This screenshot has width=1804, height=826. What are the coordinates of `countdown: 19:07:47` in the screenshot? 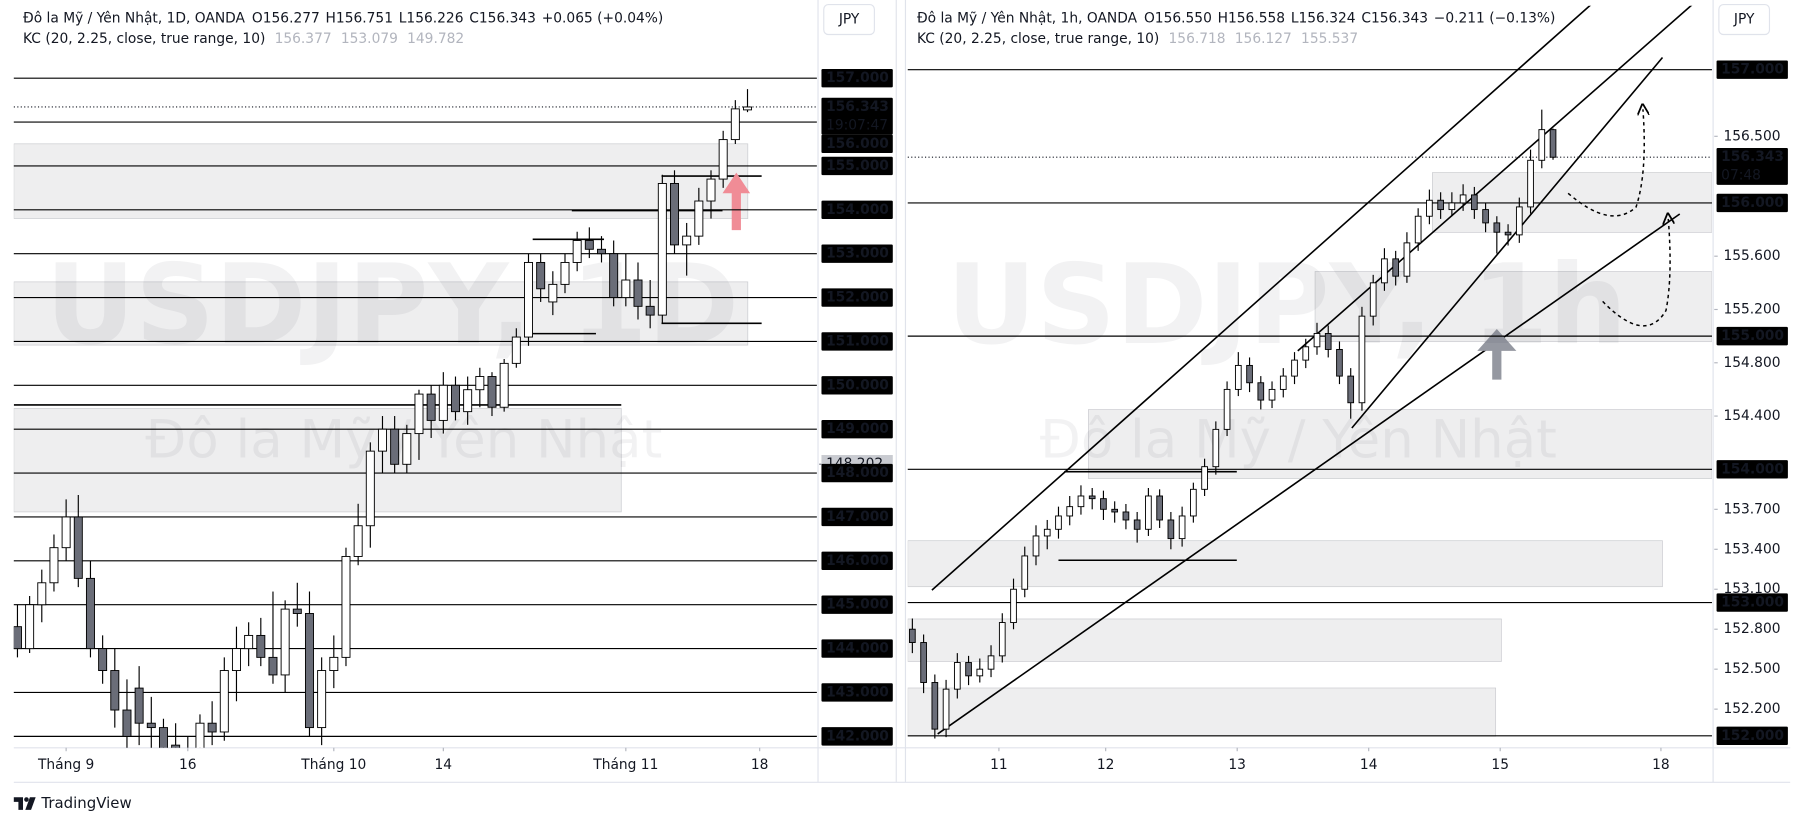 It's located at (857, 125).